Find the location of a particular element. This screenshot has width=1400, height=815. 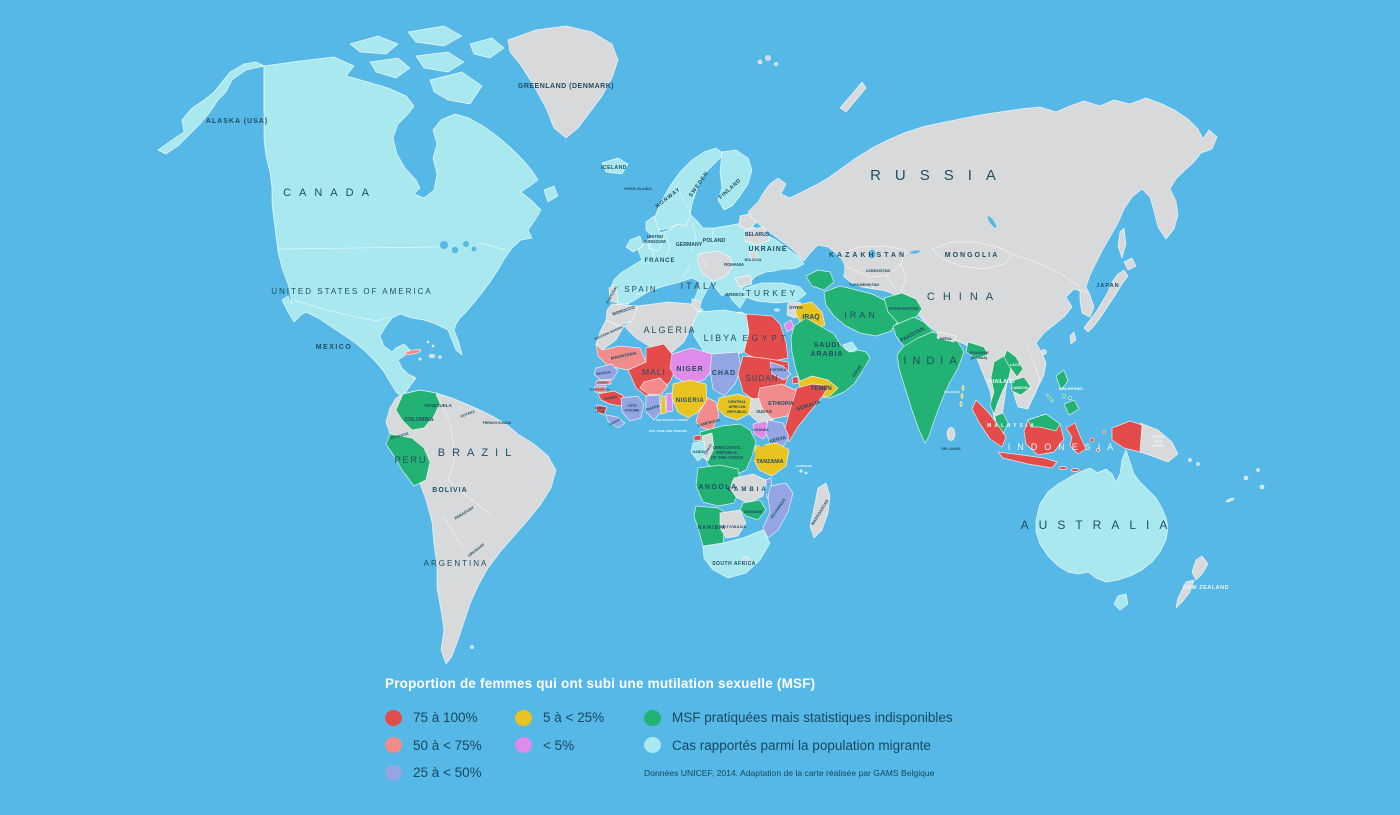

region-india is located at coordinates (930, 387).